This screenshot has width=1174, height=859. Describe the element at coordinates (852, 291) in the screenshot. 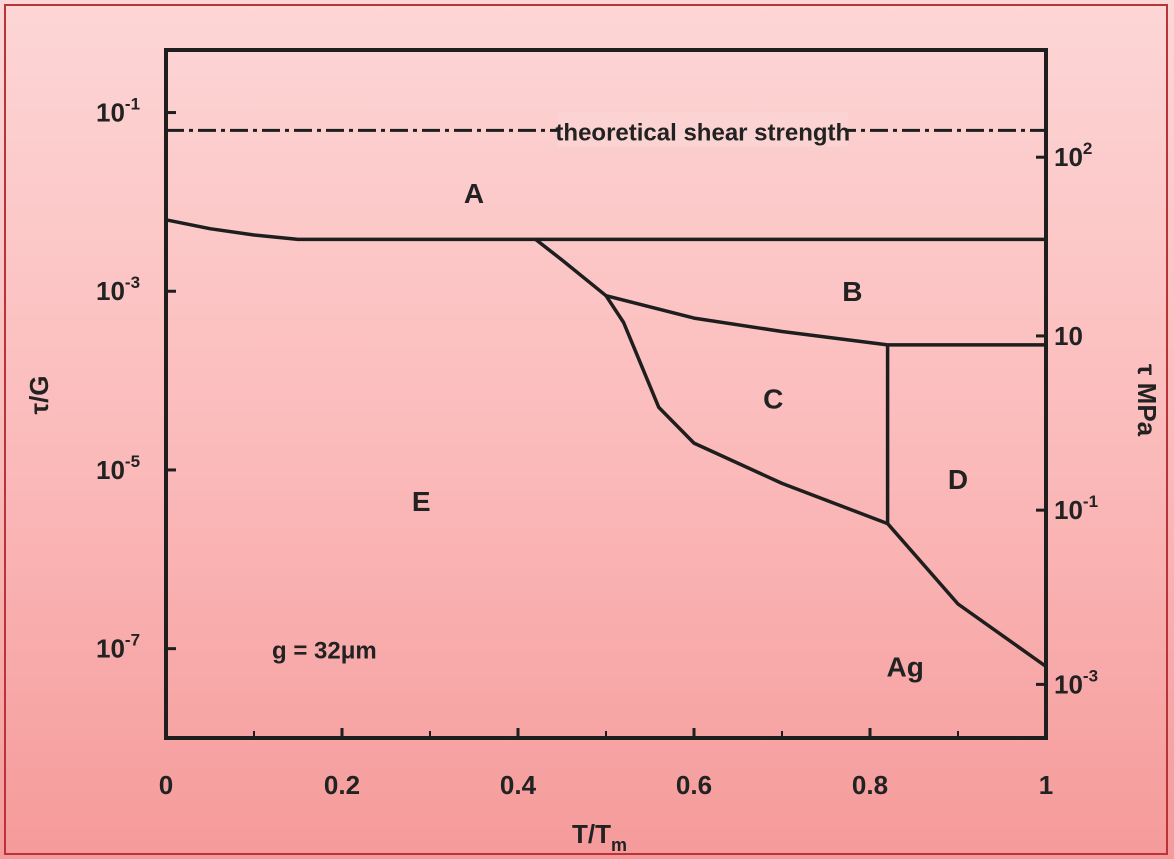

I see `region-label-2: B` at that location.